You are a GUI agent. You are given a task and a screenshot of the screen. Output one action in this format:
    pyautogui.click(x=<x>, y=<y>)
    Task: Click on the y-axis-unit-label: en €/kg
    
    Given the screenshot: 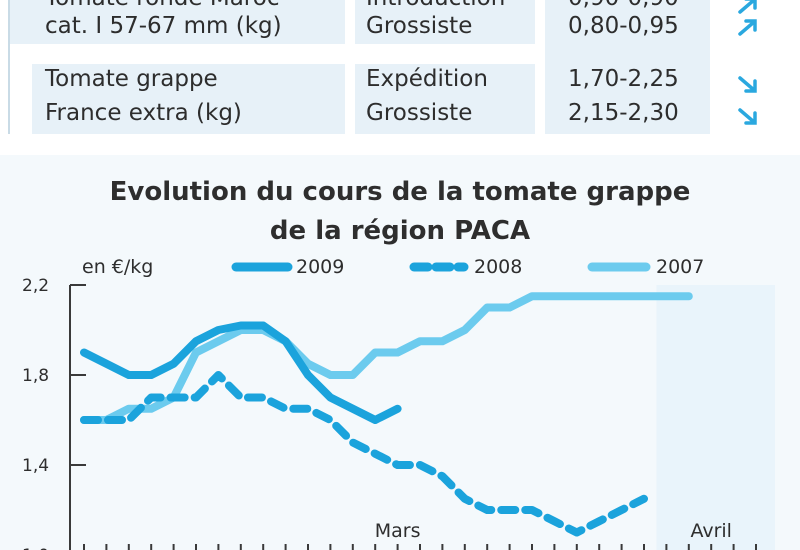 What is the action you would take?
    pyautogui.click(x=117, y=267)
    